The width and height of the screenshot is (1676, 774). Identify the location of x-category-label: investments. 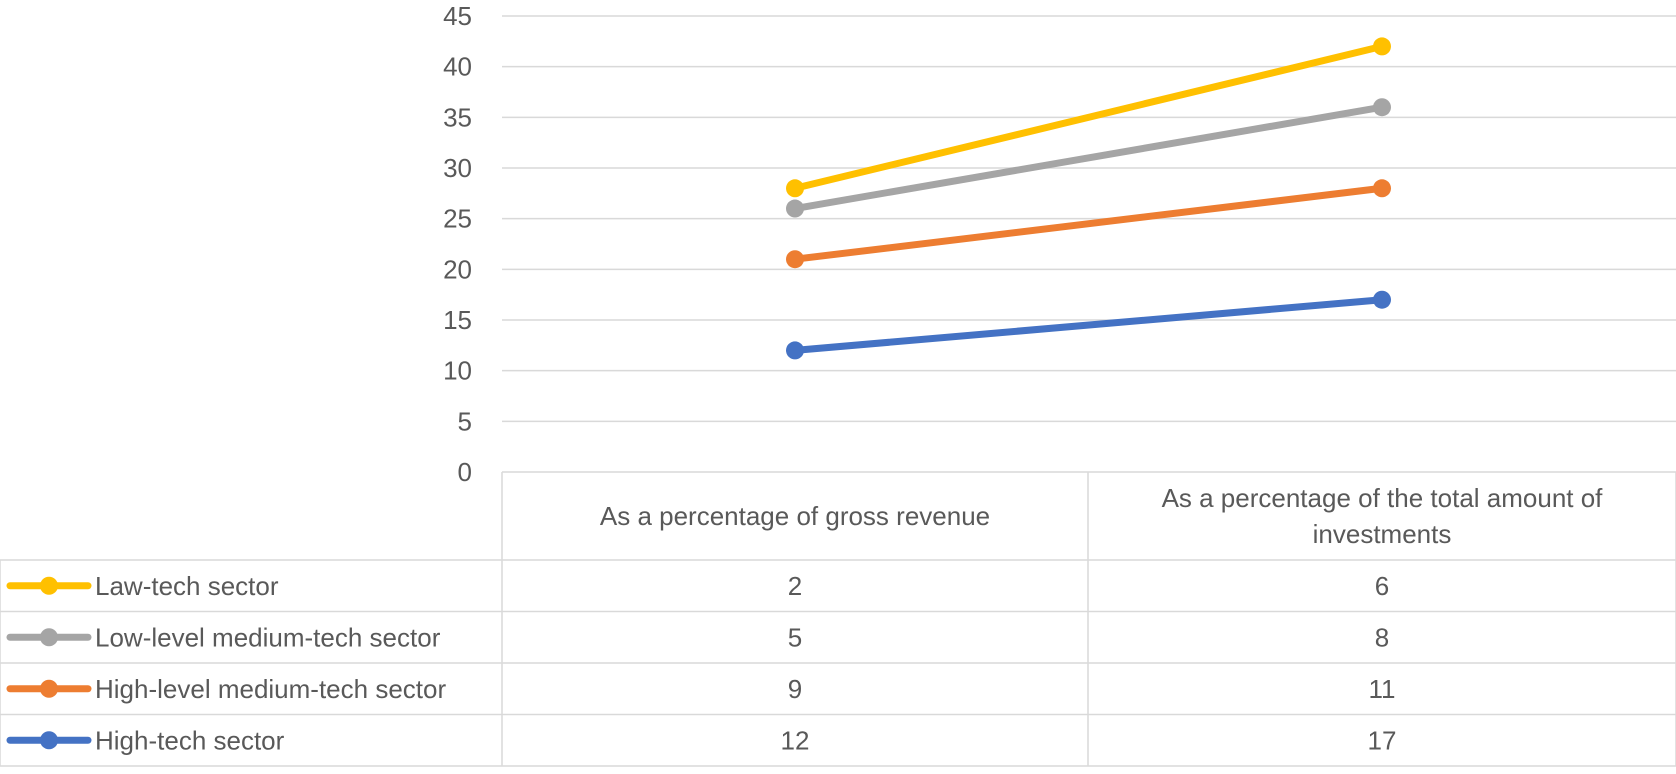
(1382, 534).